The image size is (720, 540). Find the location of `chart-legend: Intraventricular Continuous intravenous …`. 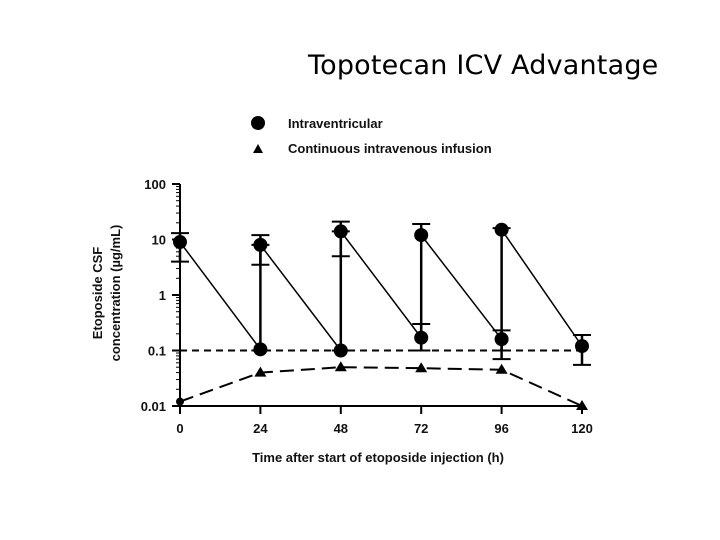

chart-legend: Intraventricular Continuous intravenous … is located at coordinates (371, 136).